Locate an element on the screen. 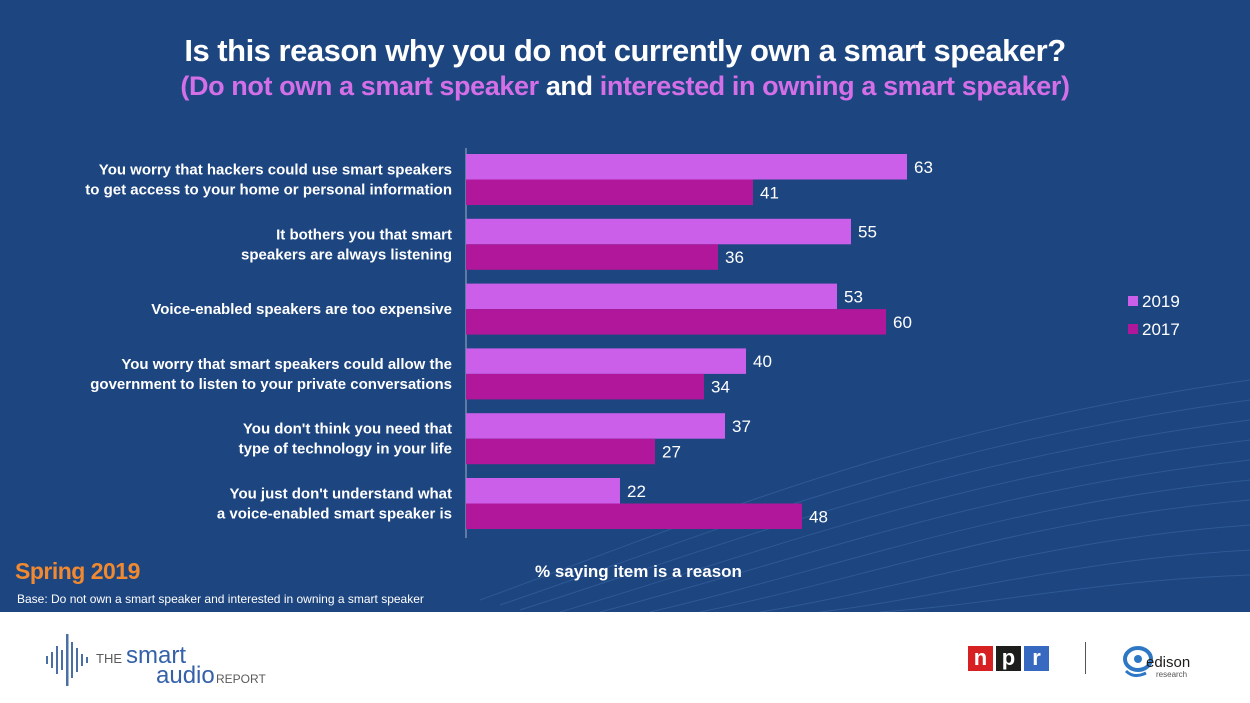  edison-name: edison is located at coordinates (1168, 662).